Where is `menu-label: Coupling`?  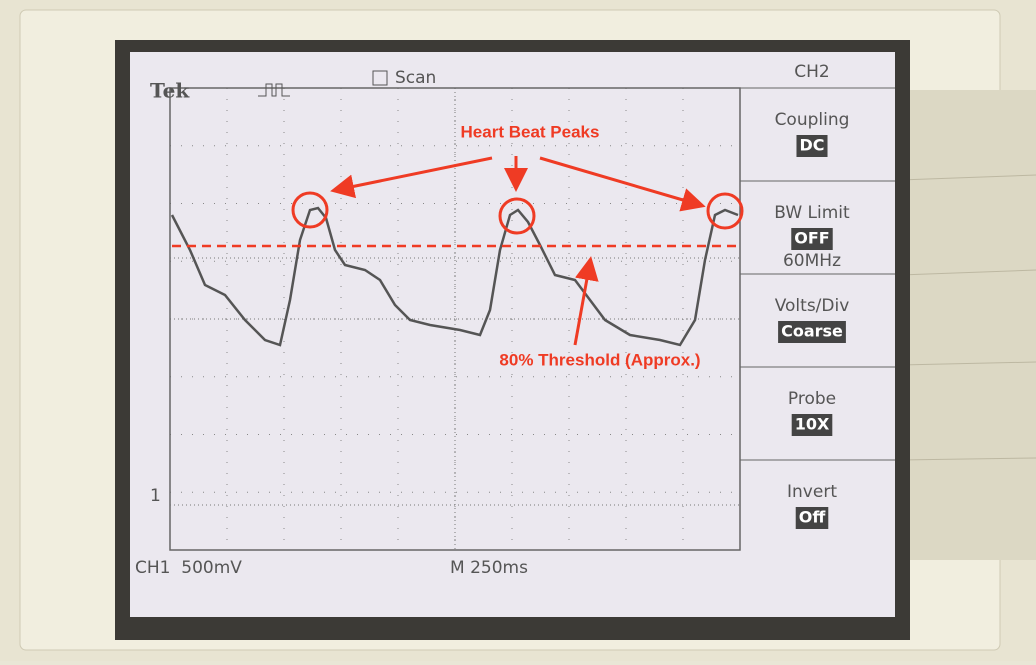
menu-label: Coupling is located at coordinates (812, 120).